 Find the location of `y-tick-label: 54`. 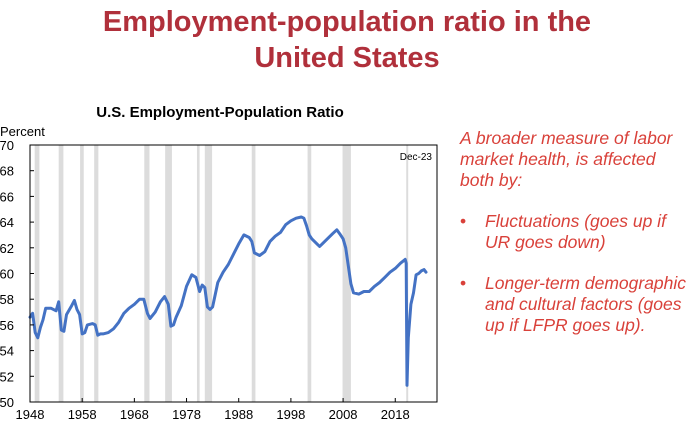

y-tick-label: 54 is located at coordinates (7, 351).